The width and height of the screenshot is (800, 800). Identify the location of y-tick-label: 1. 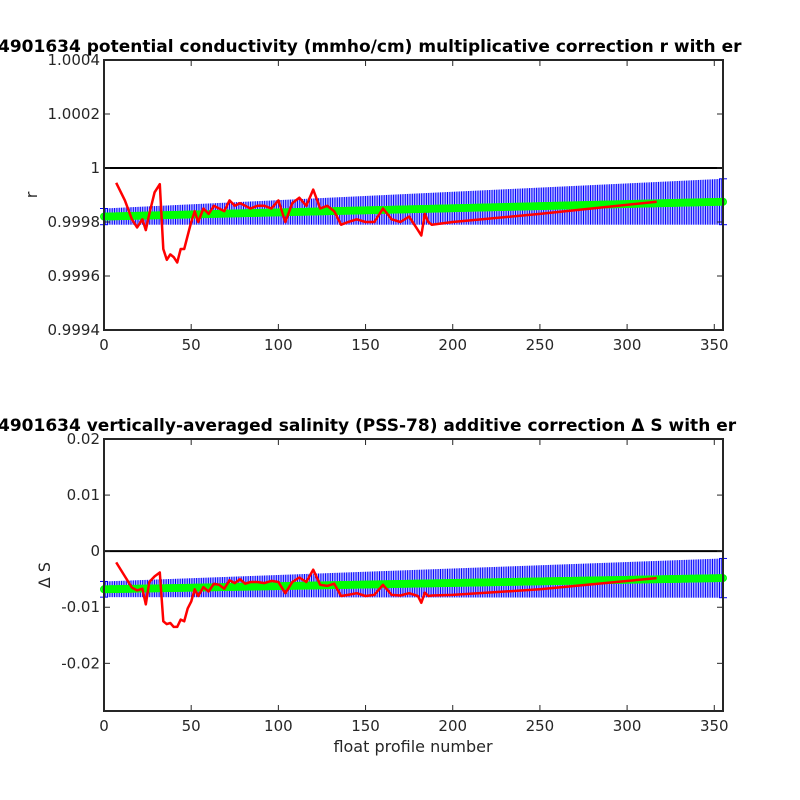
(95, 168).